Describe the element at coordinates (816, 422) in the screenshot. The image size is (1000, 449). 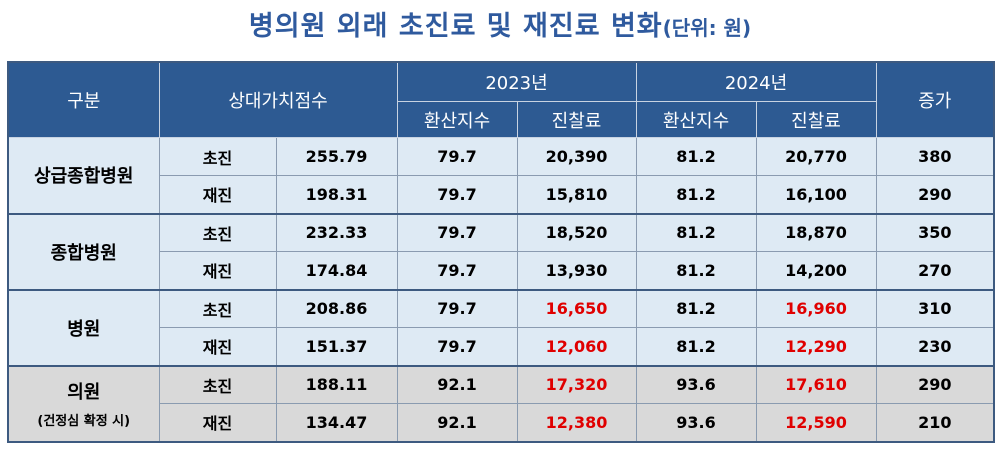
I see `fee-2024: 12,590` at that location.